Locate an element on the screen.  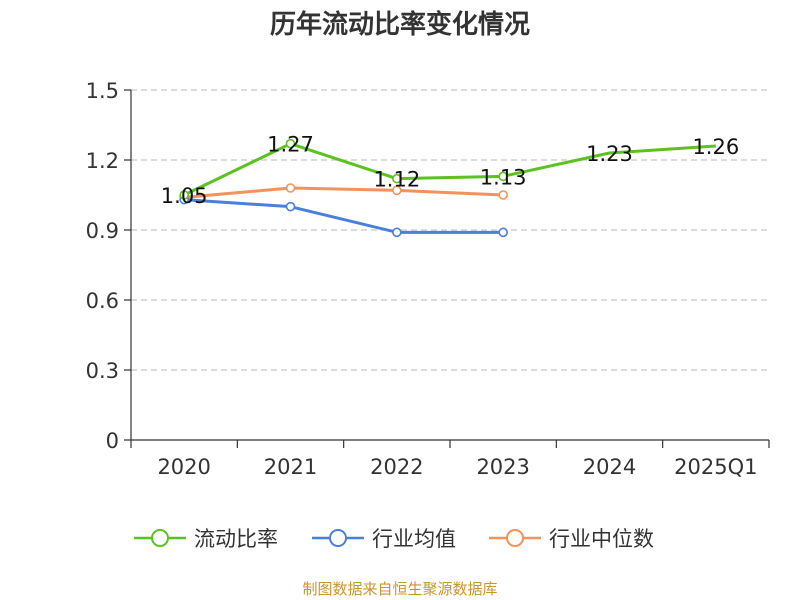
data-label: 1.05 is located at coordinates (184, 196).